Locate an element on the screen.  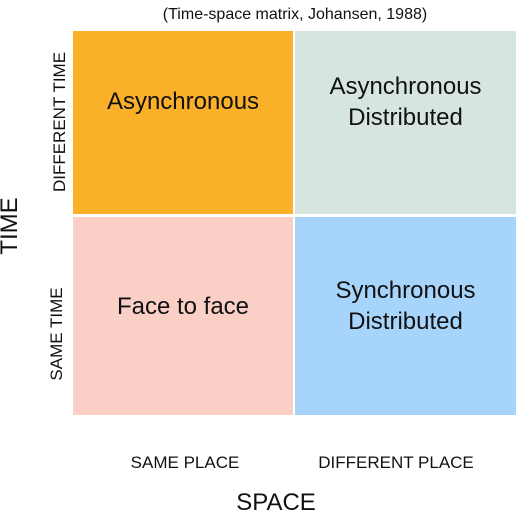
cell-asynchronous-distributed: Asynchronous Distributed is located at coordinates (405, 122).